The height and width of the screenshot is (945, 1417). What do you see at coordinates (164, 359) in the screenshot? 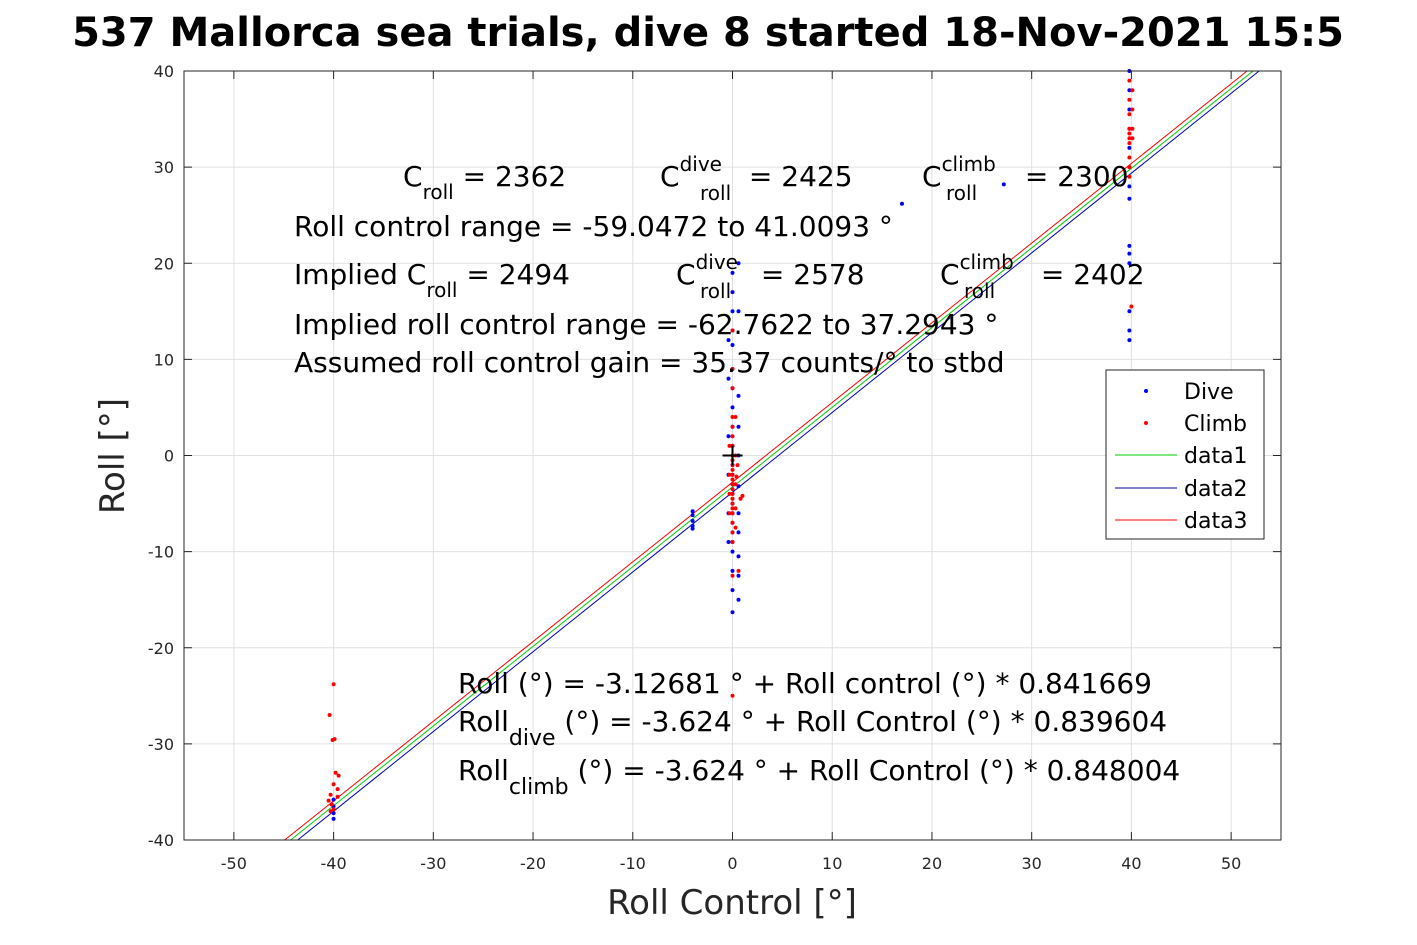
I see `y-tick-label: 10` at bounding box center [164, 359].